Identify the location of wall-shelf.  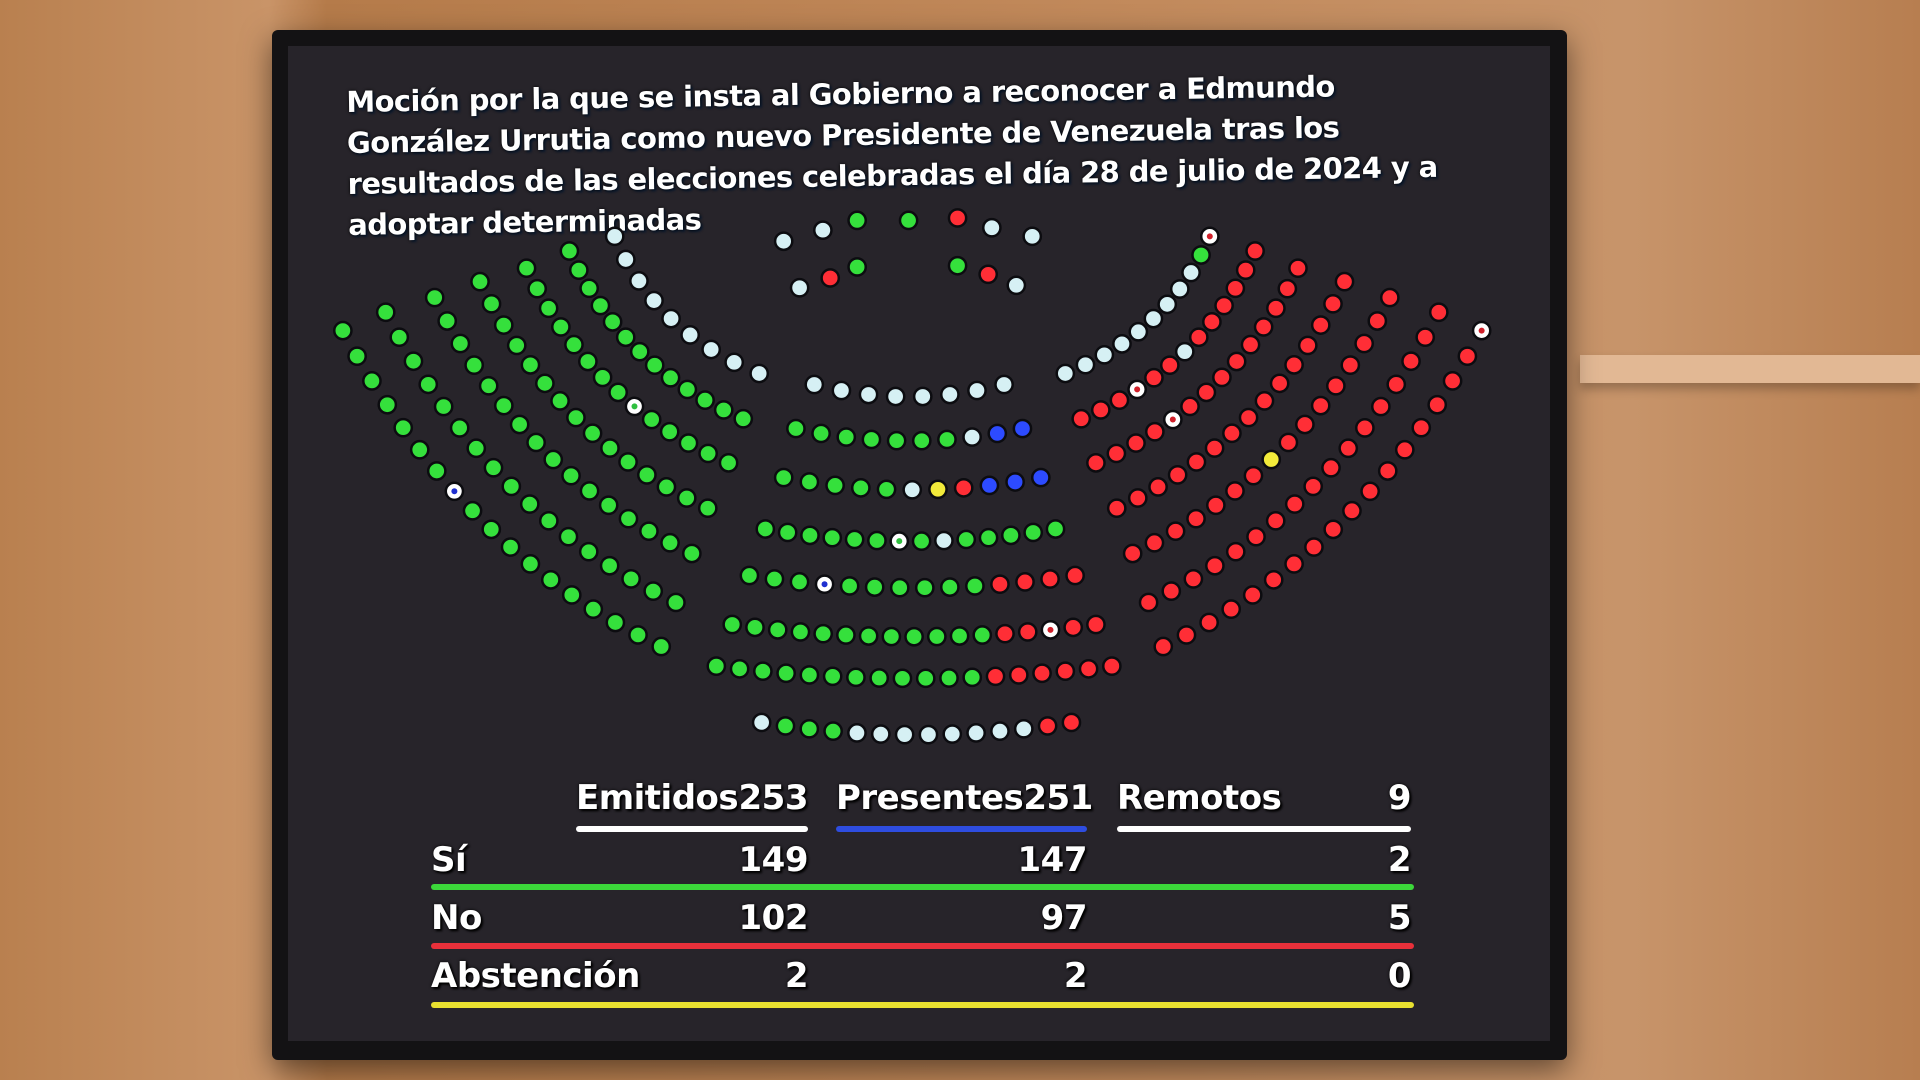
(1750, 369).